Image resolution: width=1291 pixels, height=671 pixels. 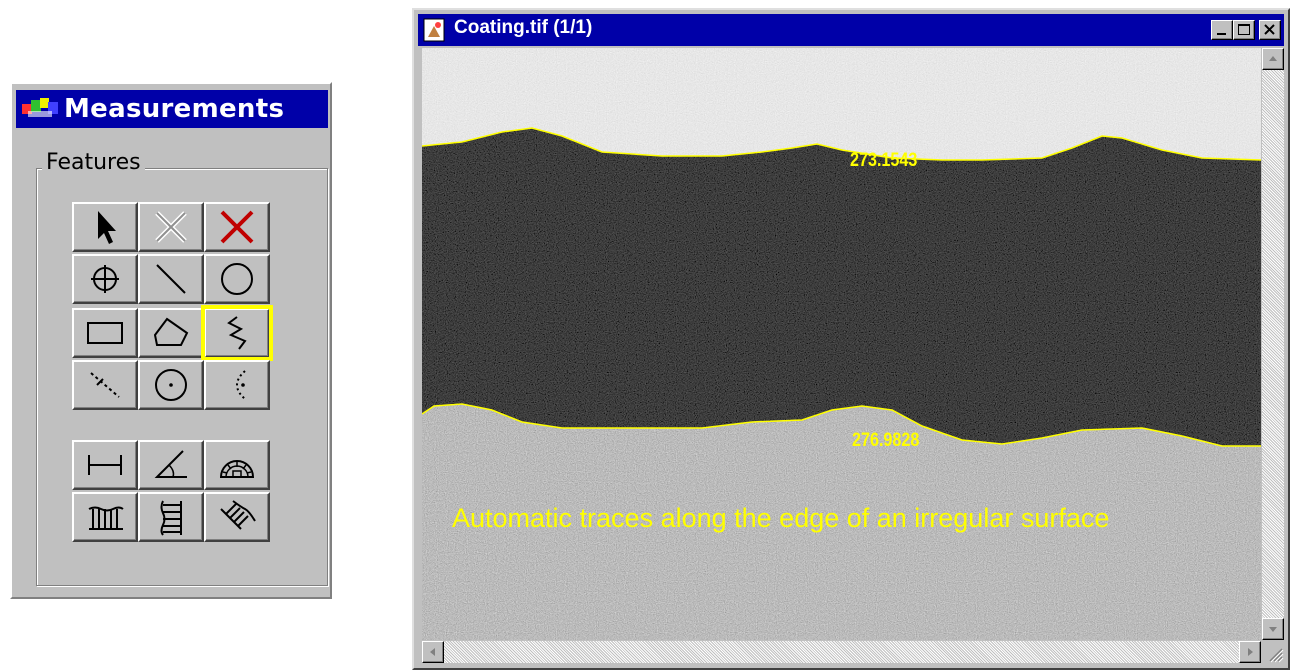 I want to click on dashed-line-icon, so click(x=105, y=385).